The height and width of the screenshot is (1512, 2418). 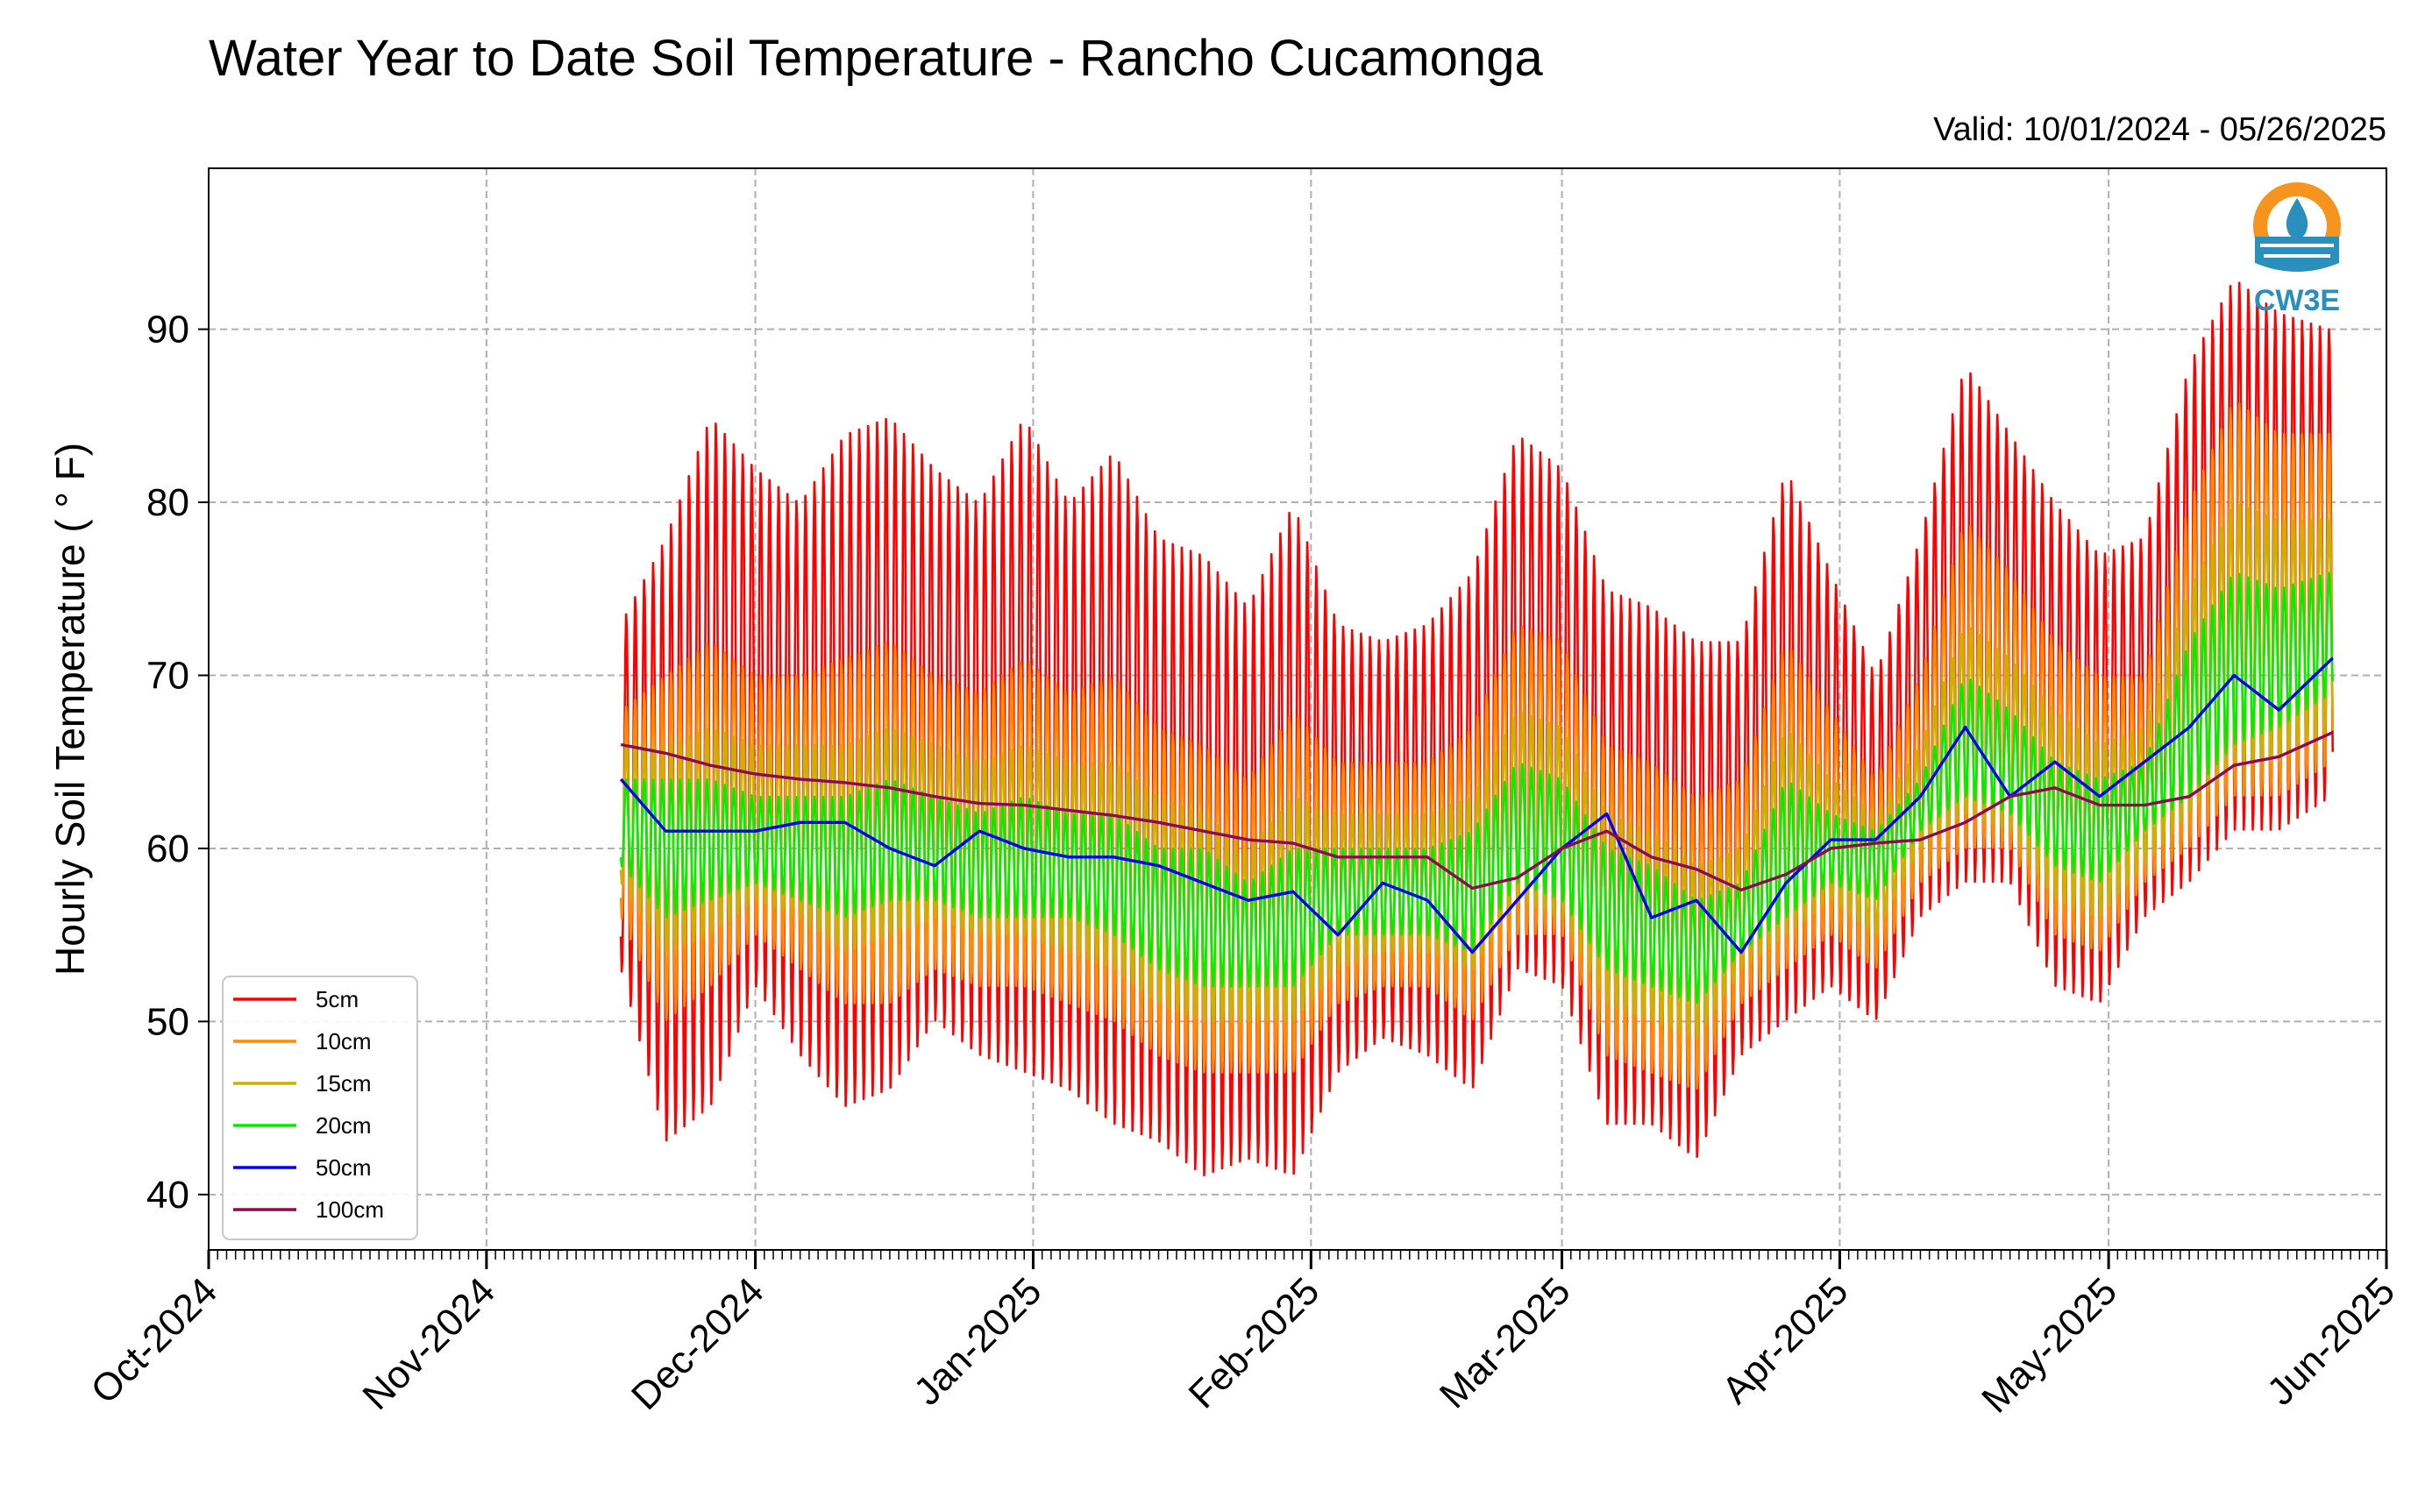 I want to click on x-tick-label: Feb-2025, so click(x=1254, y=1342).